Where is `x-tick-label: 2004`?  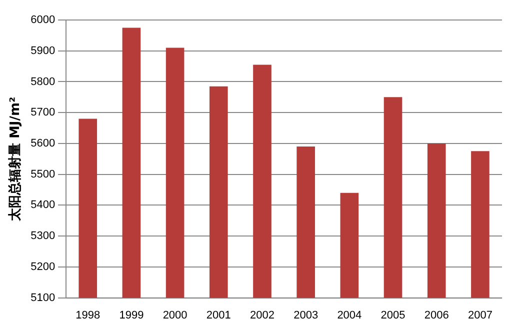 x-tick-label: 2004 is located at coordinates (349, 315).